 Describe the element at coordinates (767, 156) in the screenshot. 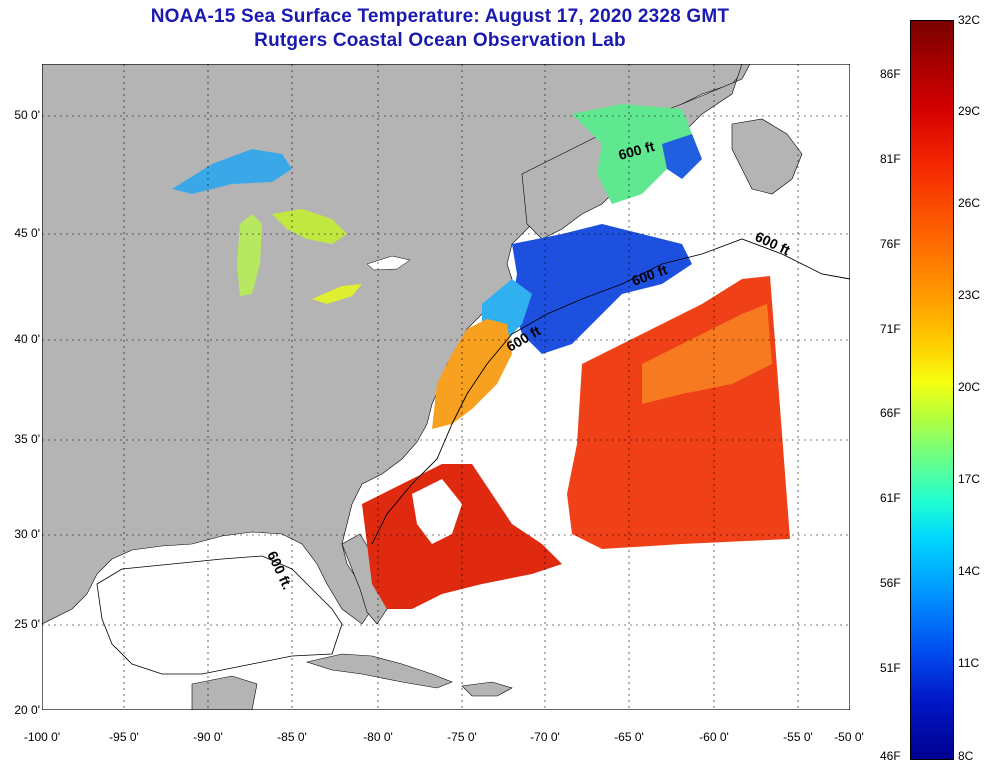

I see `land-newfoundland` at that location.